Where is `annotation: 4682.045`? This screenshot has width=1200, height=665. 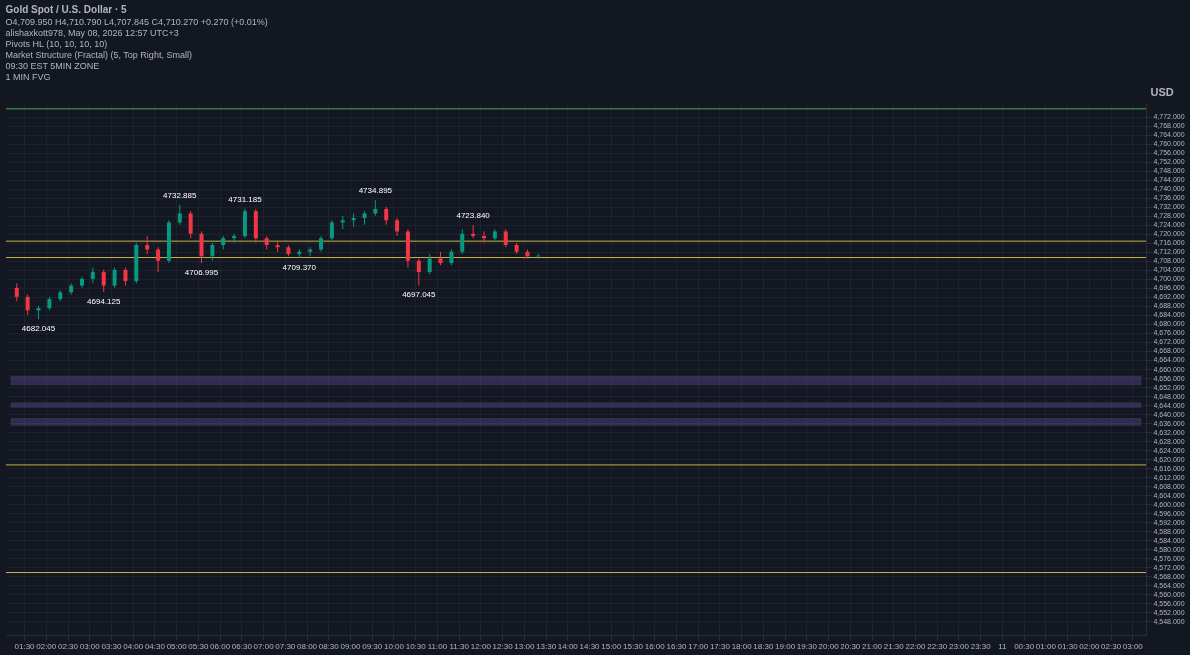 annotation: 4682.045 is located at coordinates (38, 329).